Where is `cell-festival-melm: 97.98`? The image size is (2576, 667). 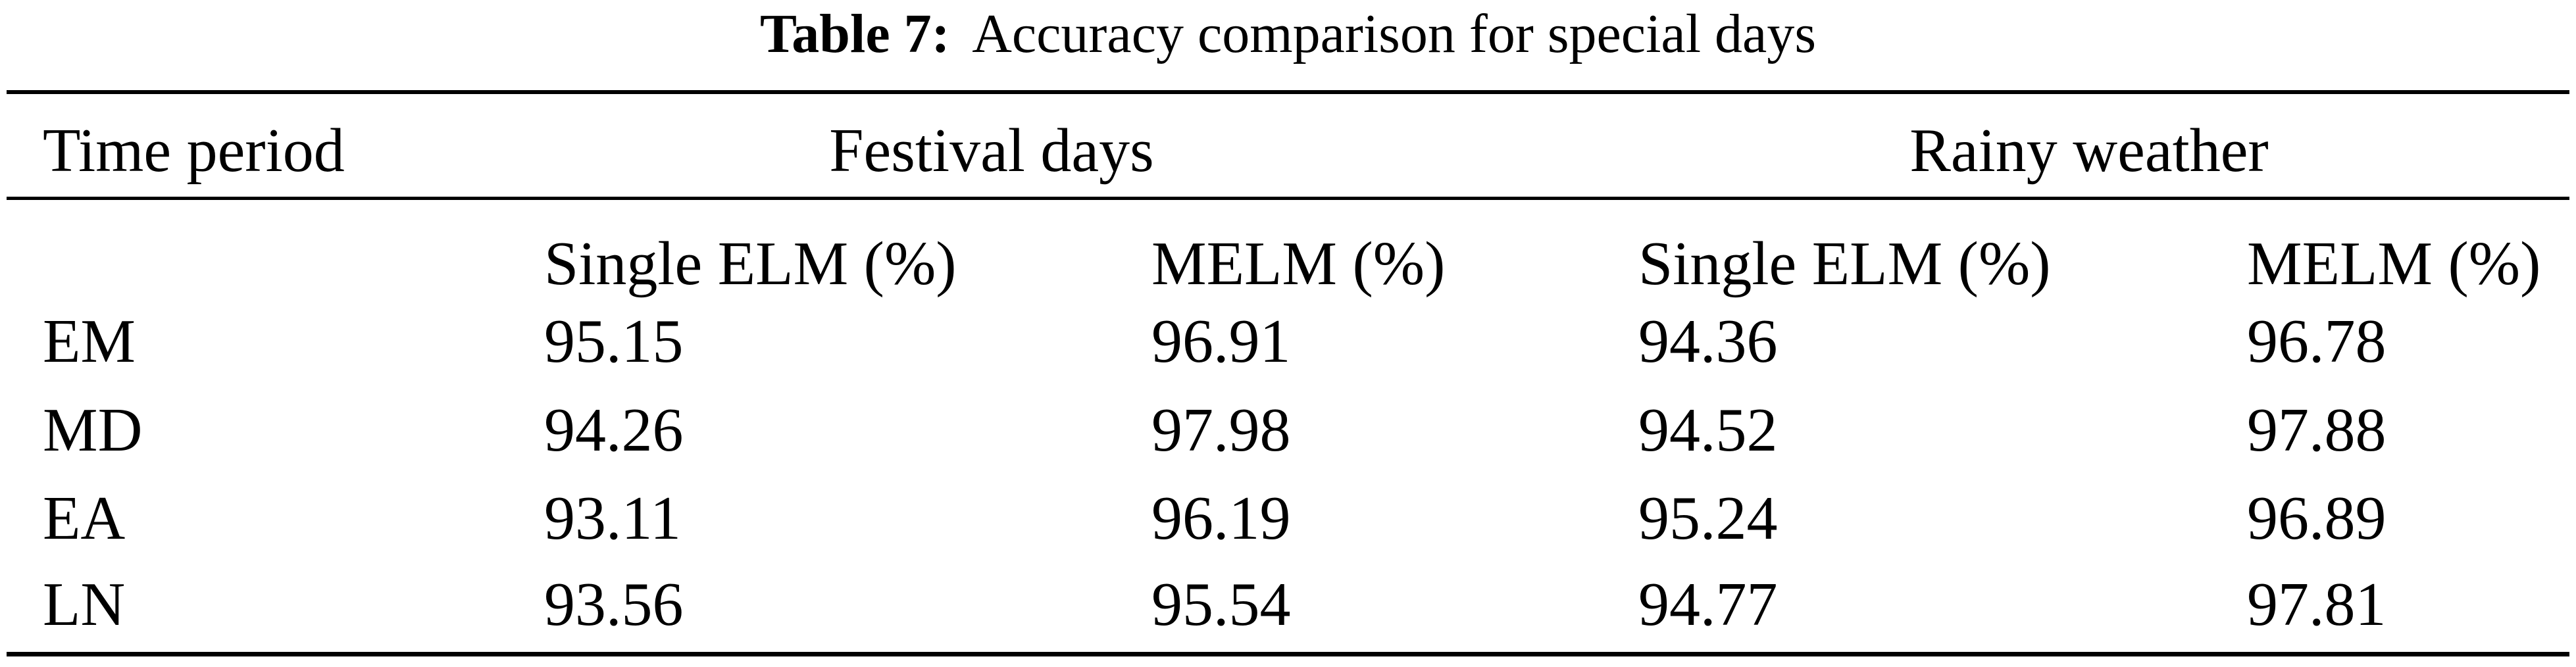
cell-festival-melm: 97.98 is located at coordinates (1221, 430).